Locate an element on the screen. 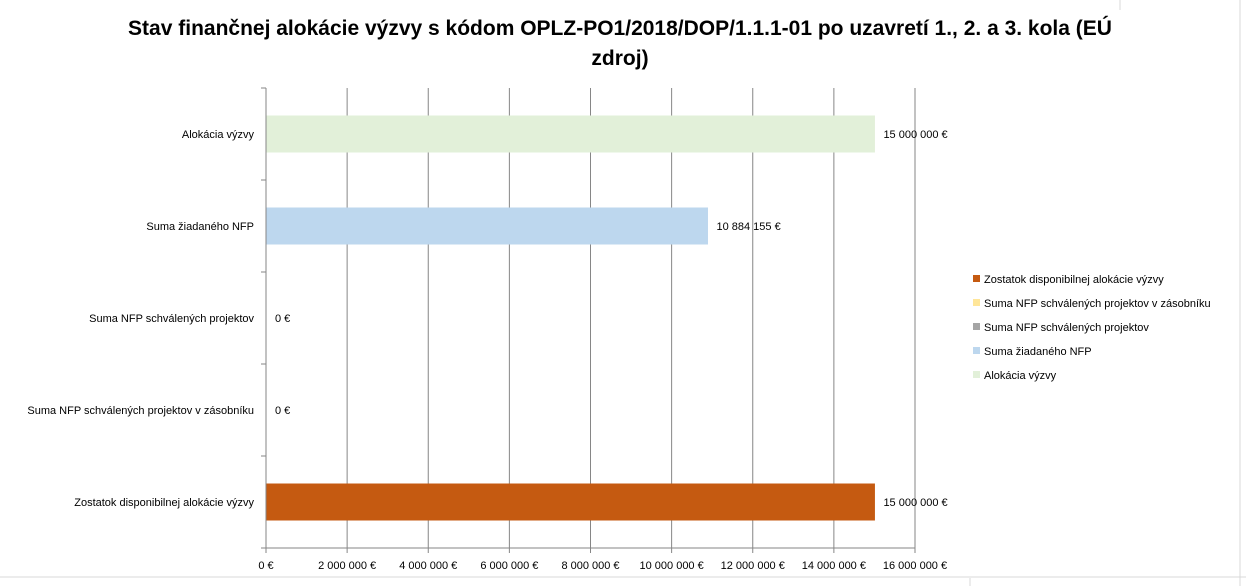  x-tick-label: 14 000 000 € is located at coordinates (834, 566).